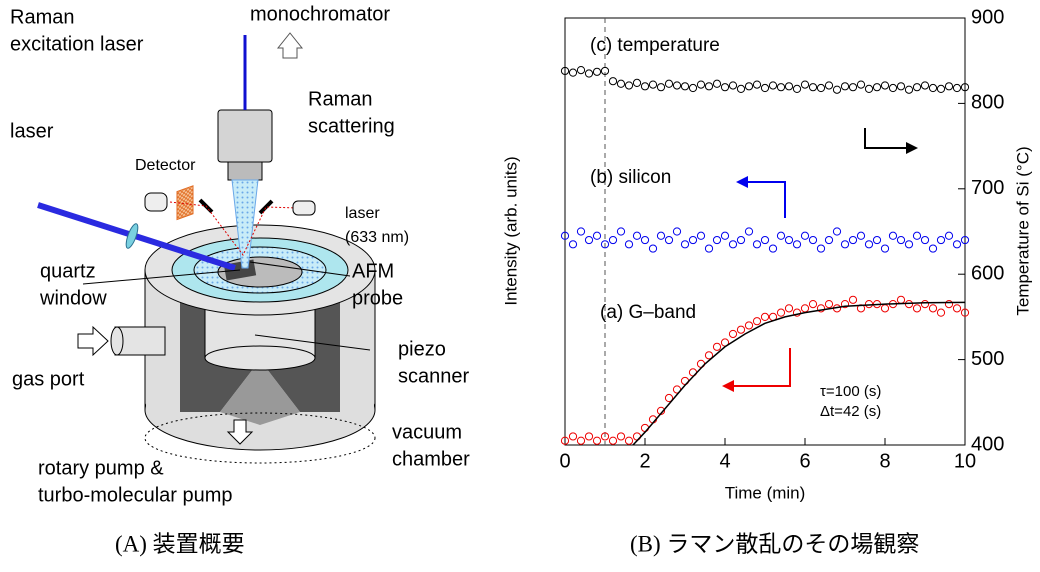  Describe the element at coordinates (630, 177) in the screenshot. I see `series-label: (b) silicon` at that location.